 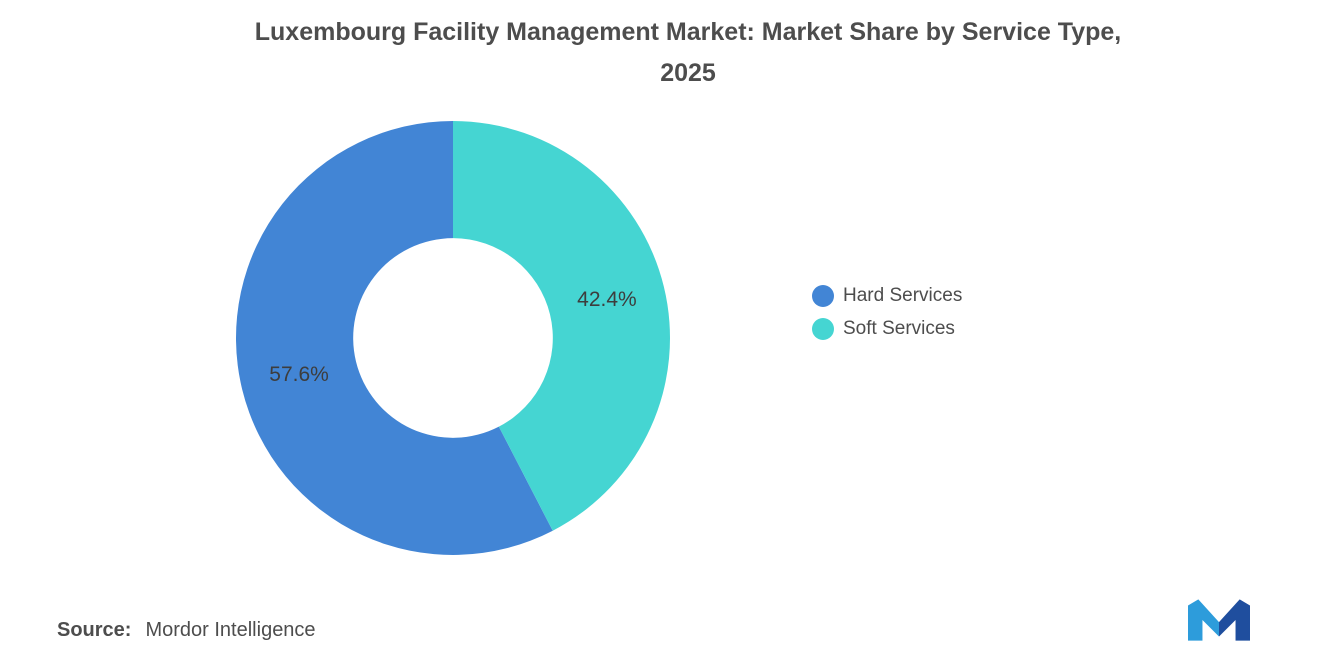 I want to click on source-line: Source: Mordor Intelligence, so click(x=186, y=630).